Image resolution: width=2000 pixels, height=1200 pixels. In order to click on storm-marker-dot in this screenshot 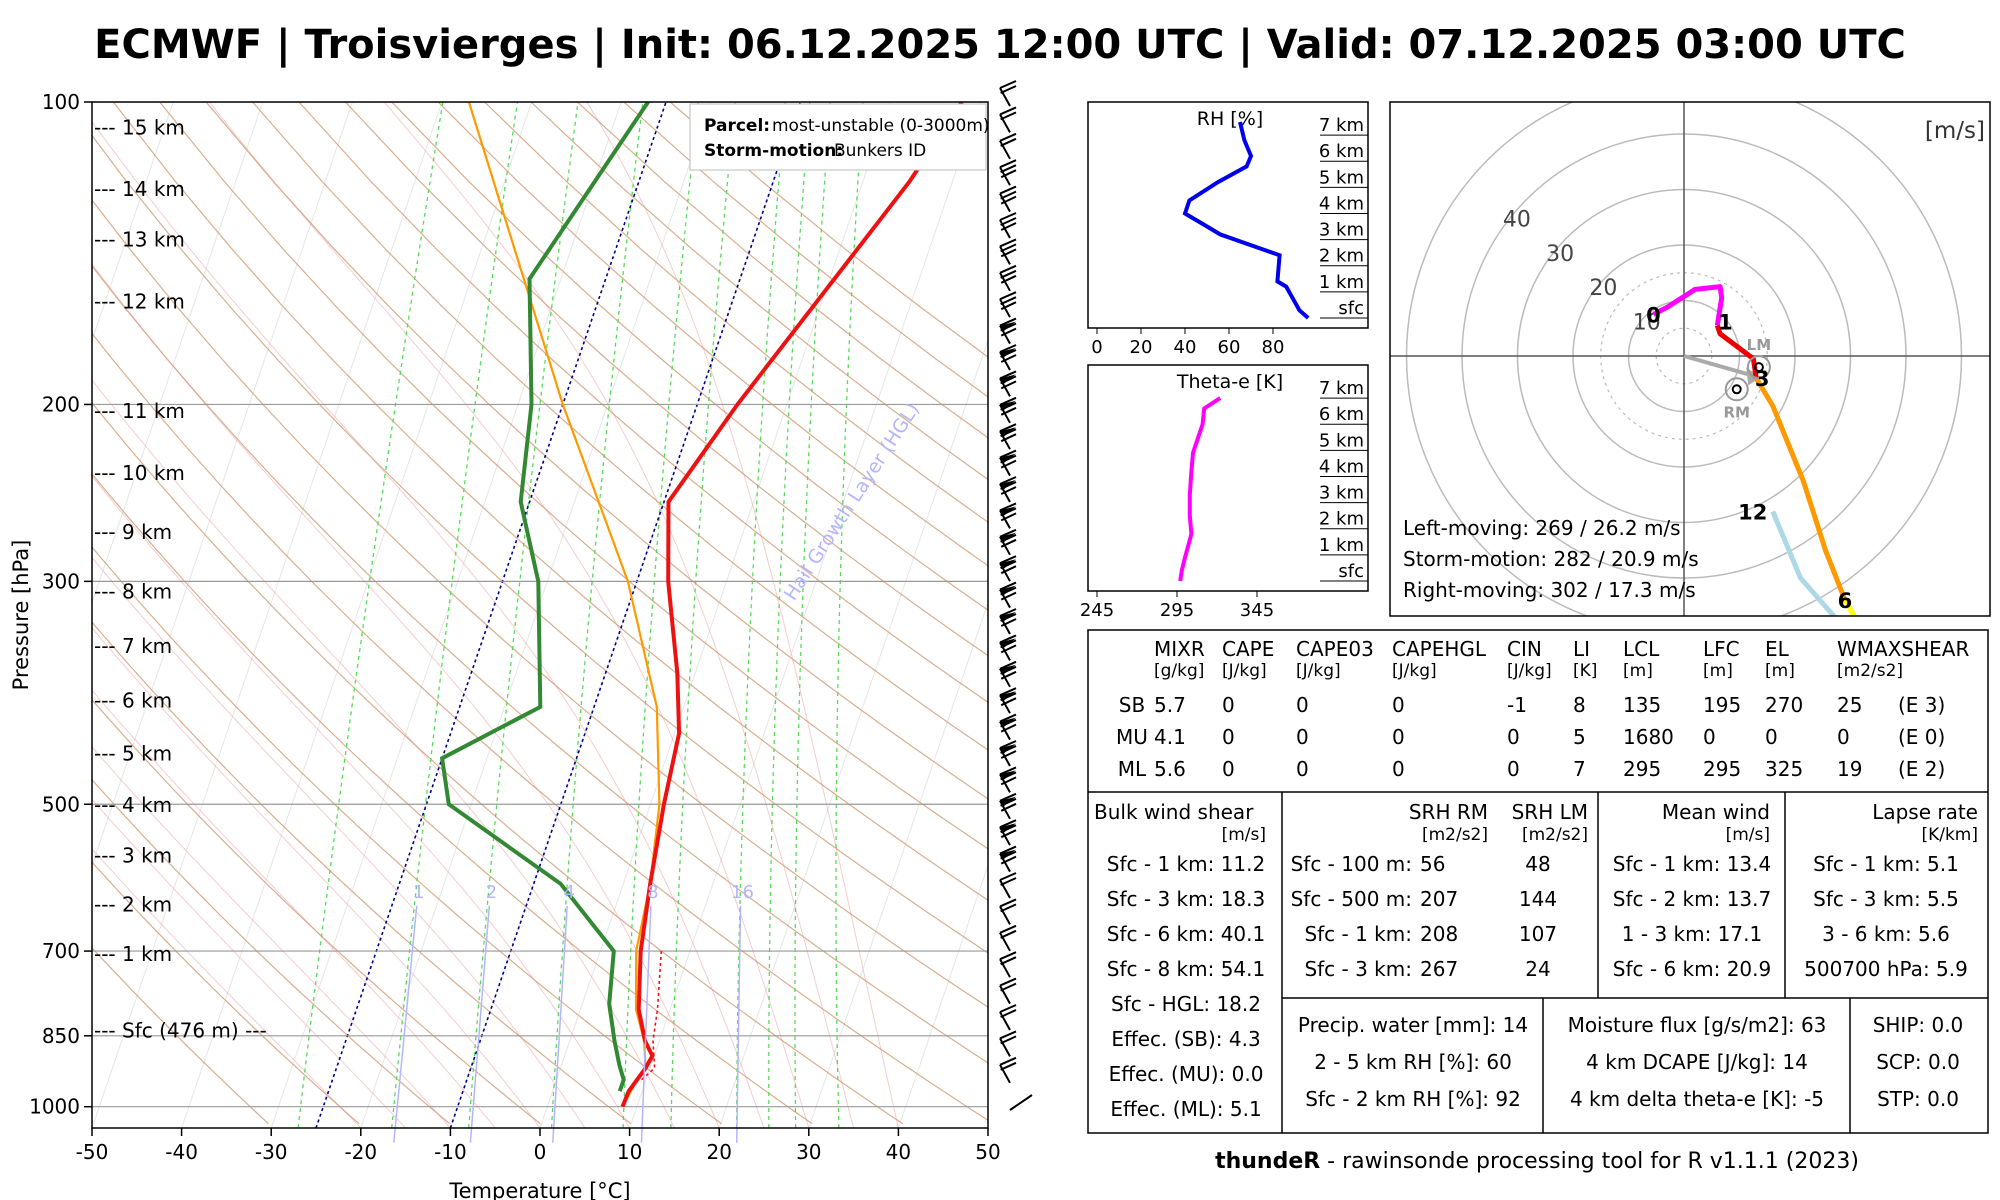, I will do `click(1758, 367)`.